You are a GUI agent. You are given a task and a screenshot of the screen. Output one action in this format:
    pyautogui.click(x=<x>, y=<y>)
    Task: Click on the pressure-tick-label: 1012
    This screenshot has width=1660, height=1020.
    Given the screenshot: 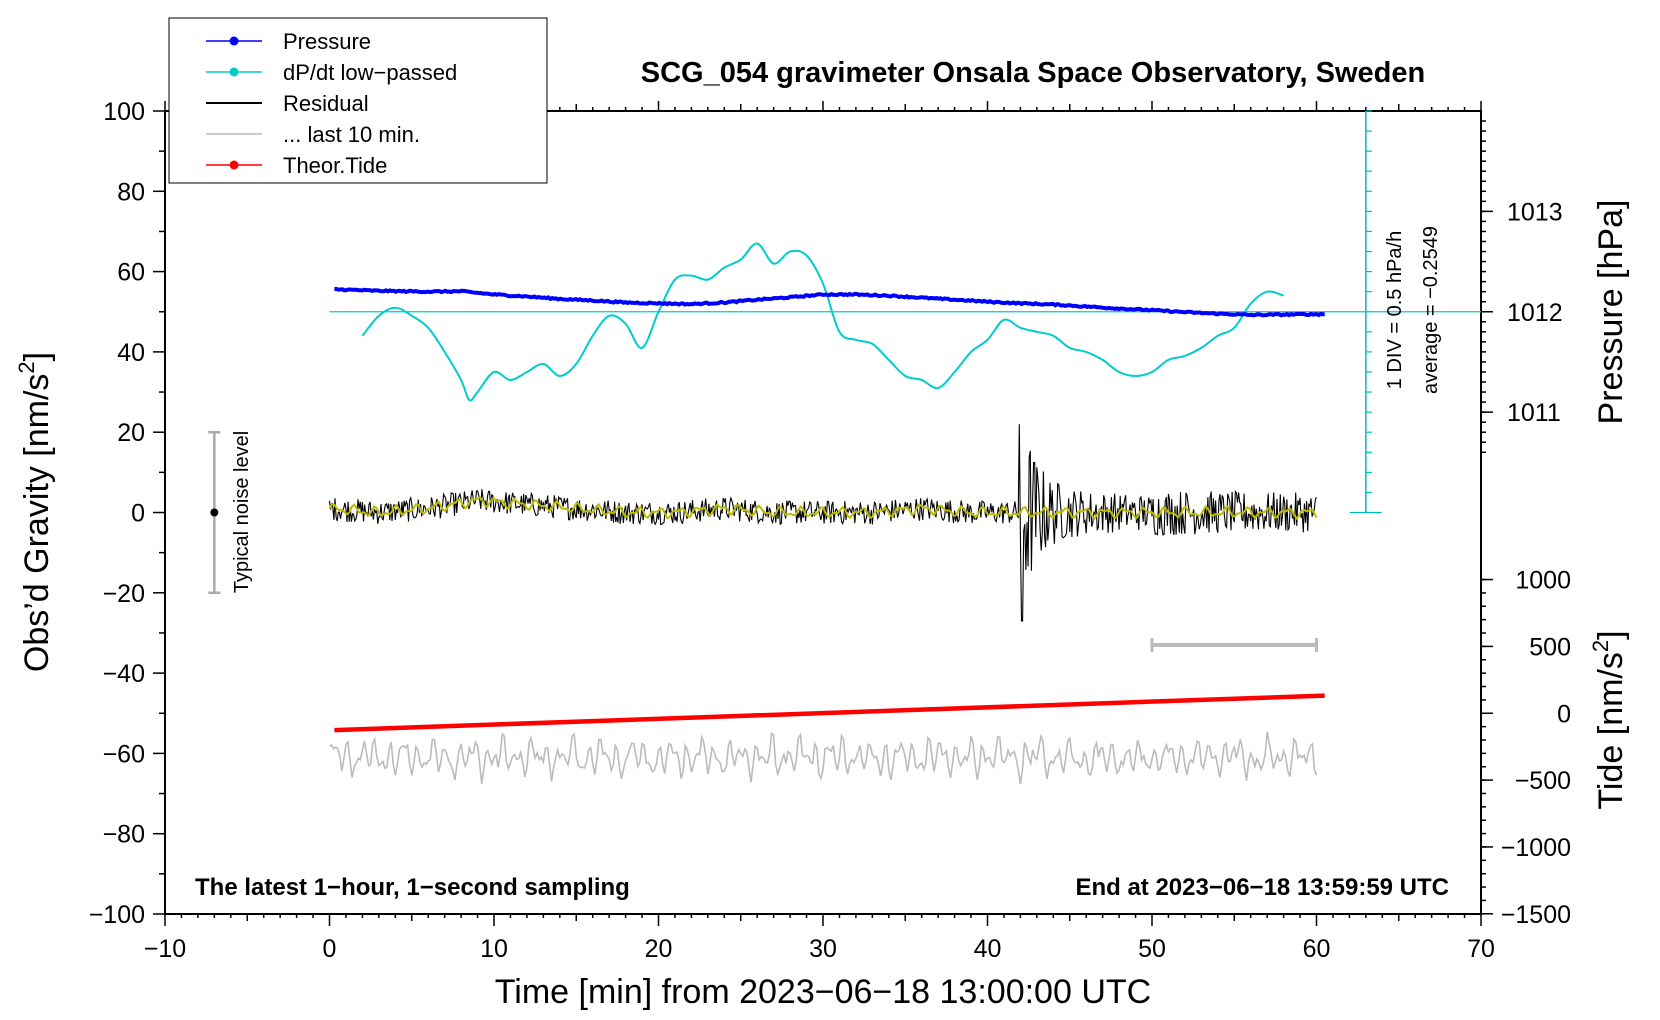 What is the action you would take?
    pyautogui.click(x=1535, y=313)
    